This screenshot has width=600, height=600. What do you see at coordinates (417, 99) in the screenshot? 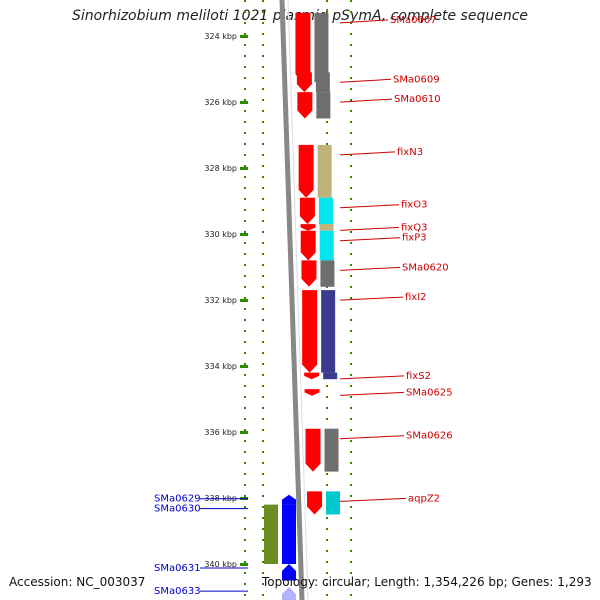
I see `gene-label: SMa0610` at bounding box center [417, 99].